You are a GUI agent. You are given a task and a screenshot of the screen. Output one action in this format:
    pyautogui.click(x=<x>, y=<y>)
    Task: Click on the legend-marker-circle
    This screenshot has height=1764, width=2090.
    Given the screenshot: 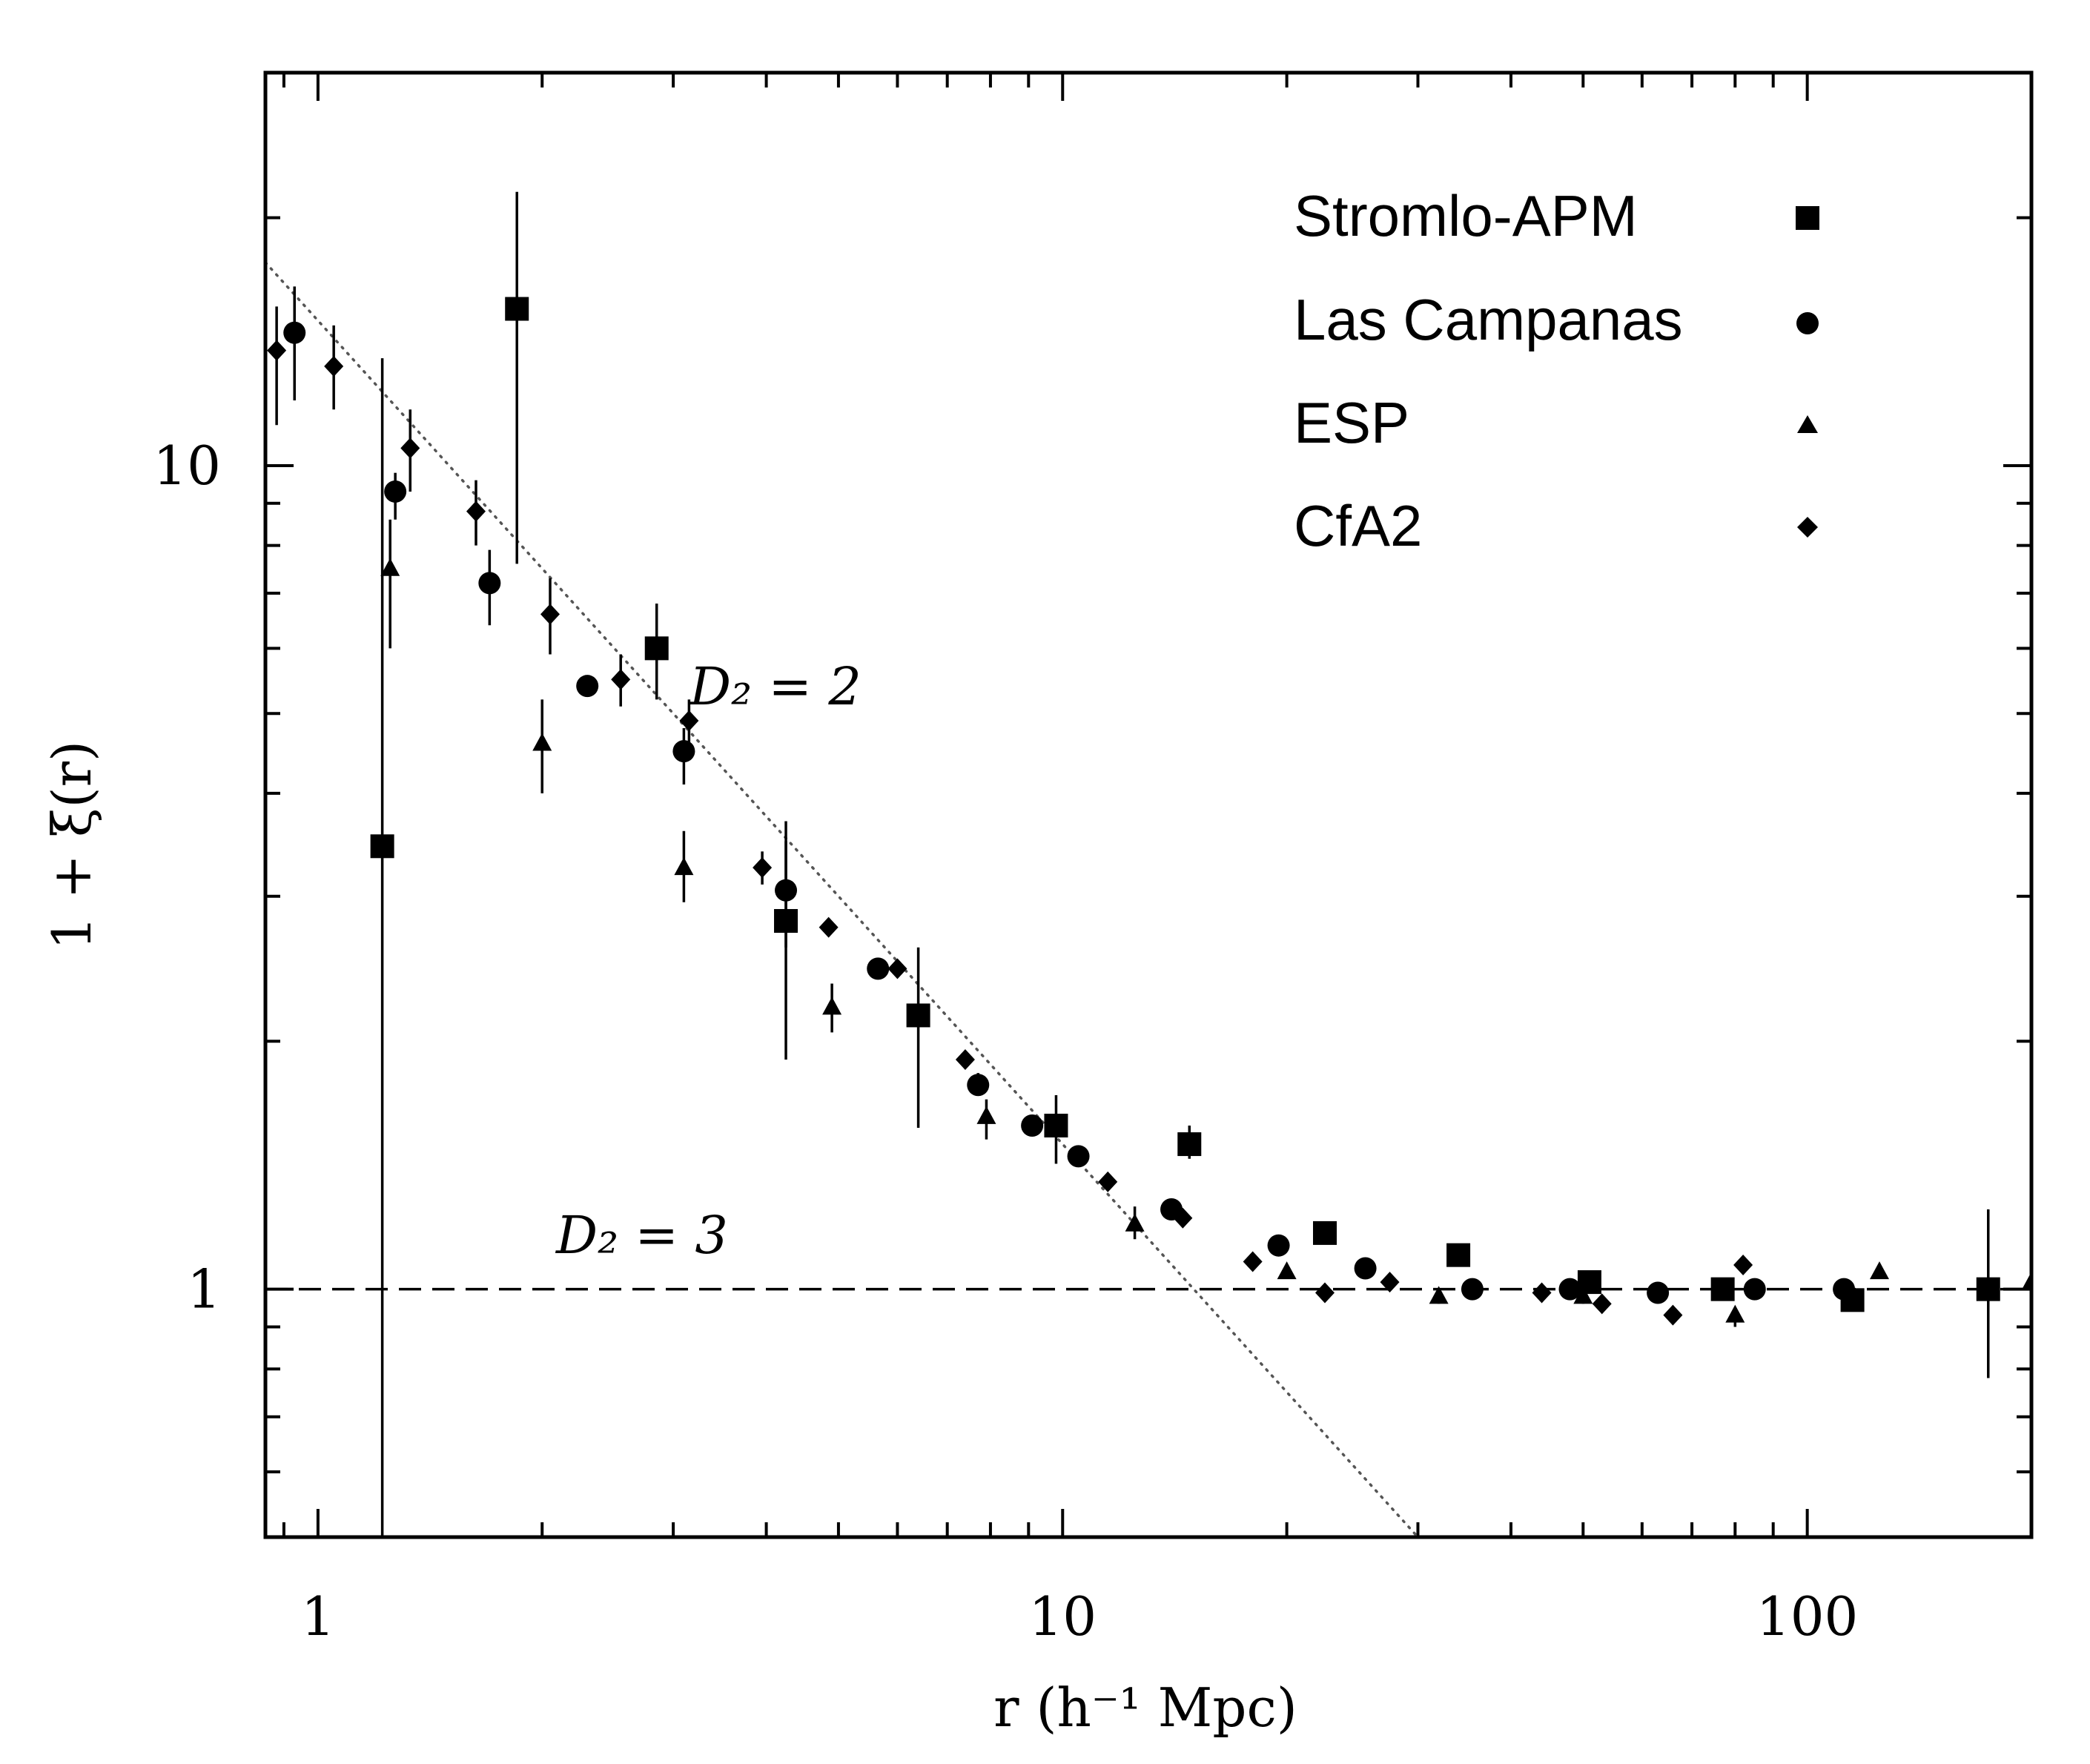 What is the action you would take?
    pyautogui.click(x=1807, y=323)
    